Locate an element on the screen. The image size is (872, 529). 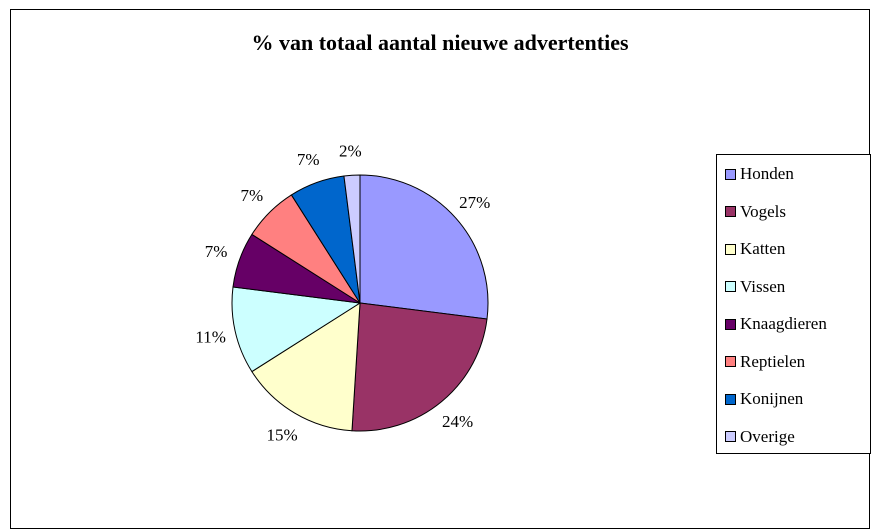
legend-label: Reptielen is located at coordinates (773, 361).